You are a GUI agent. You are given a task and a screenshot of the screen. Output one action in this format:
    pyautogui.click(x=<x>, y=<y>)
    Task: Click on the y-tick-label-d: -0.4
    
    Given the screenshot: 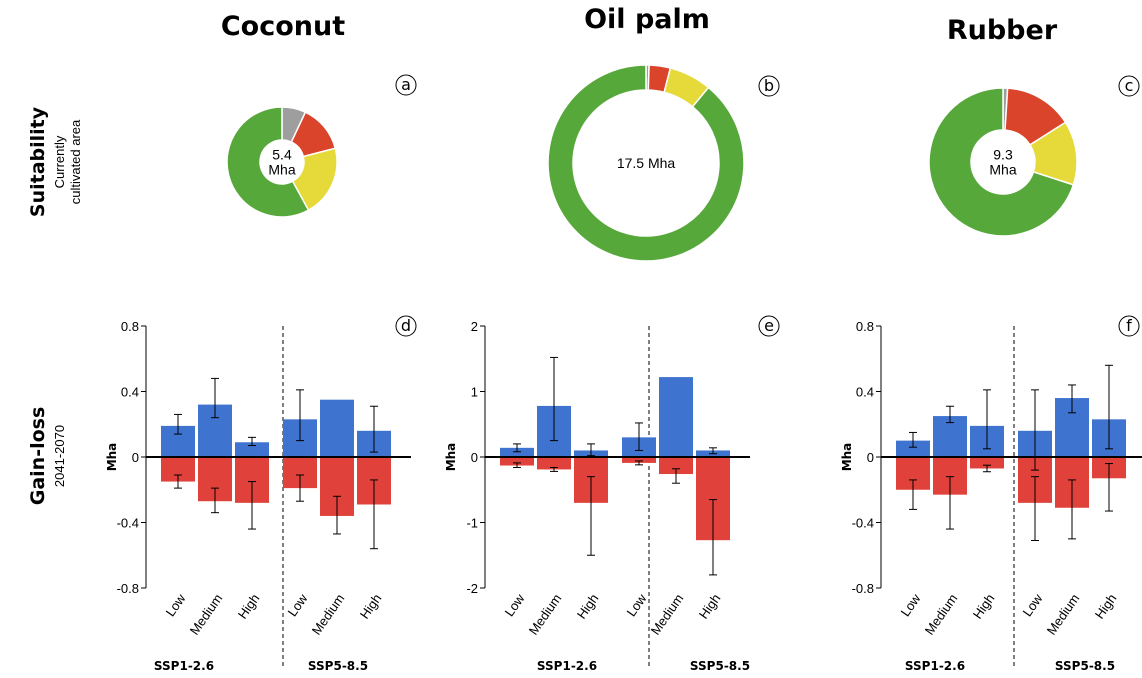 What is the action you would take?
    pyautogui.click(x=128, y=523)
    